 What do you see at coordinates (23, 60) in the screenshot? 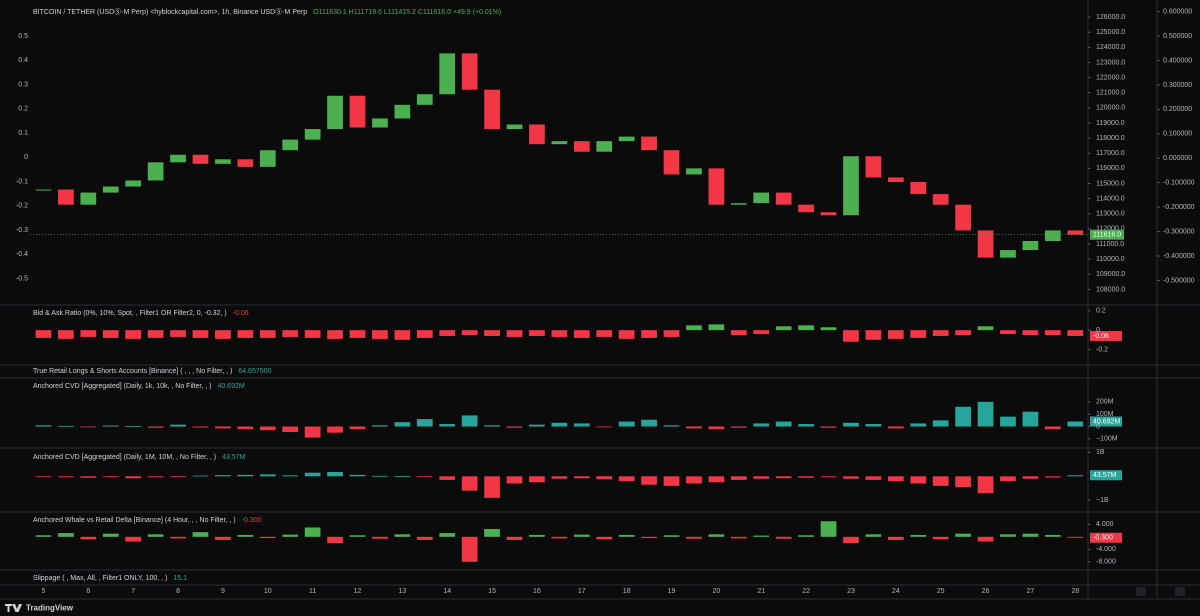
I see `left-axis-label: 0.4` at bounding box center [23, 60].